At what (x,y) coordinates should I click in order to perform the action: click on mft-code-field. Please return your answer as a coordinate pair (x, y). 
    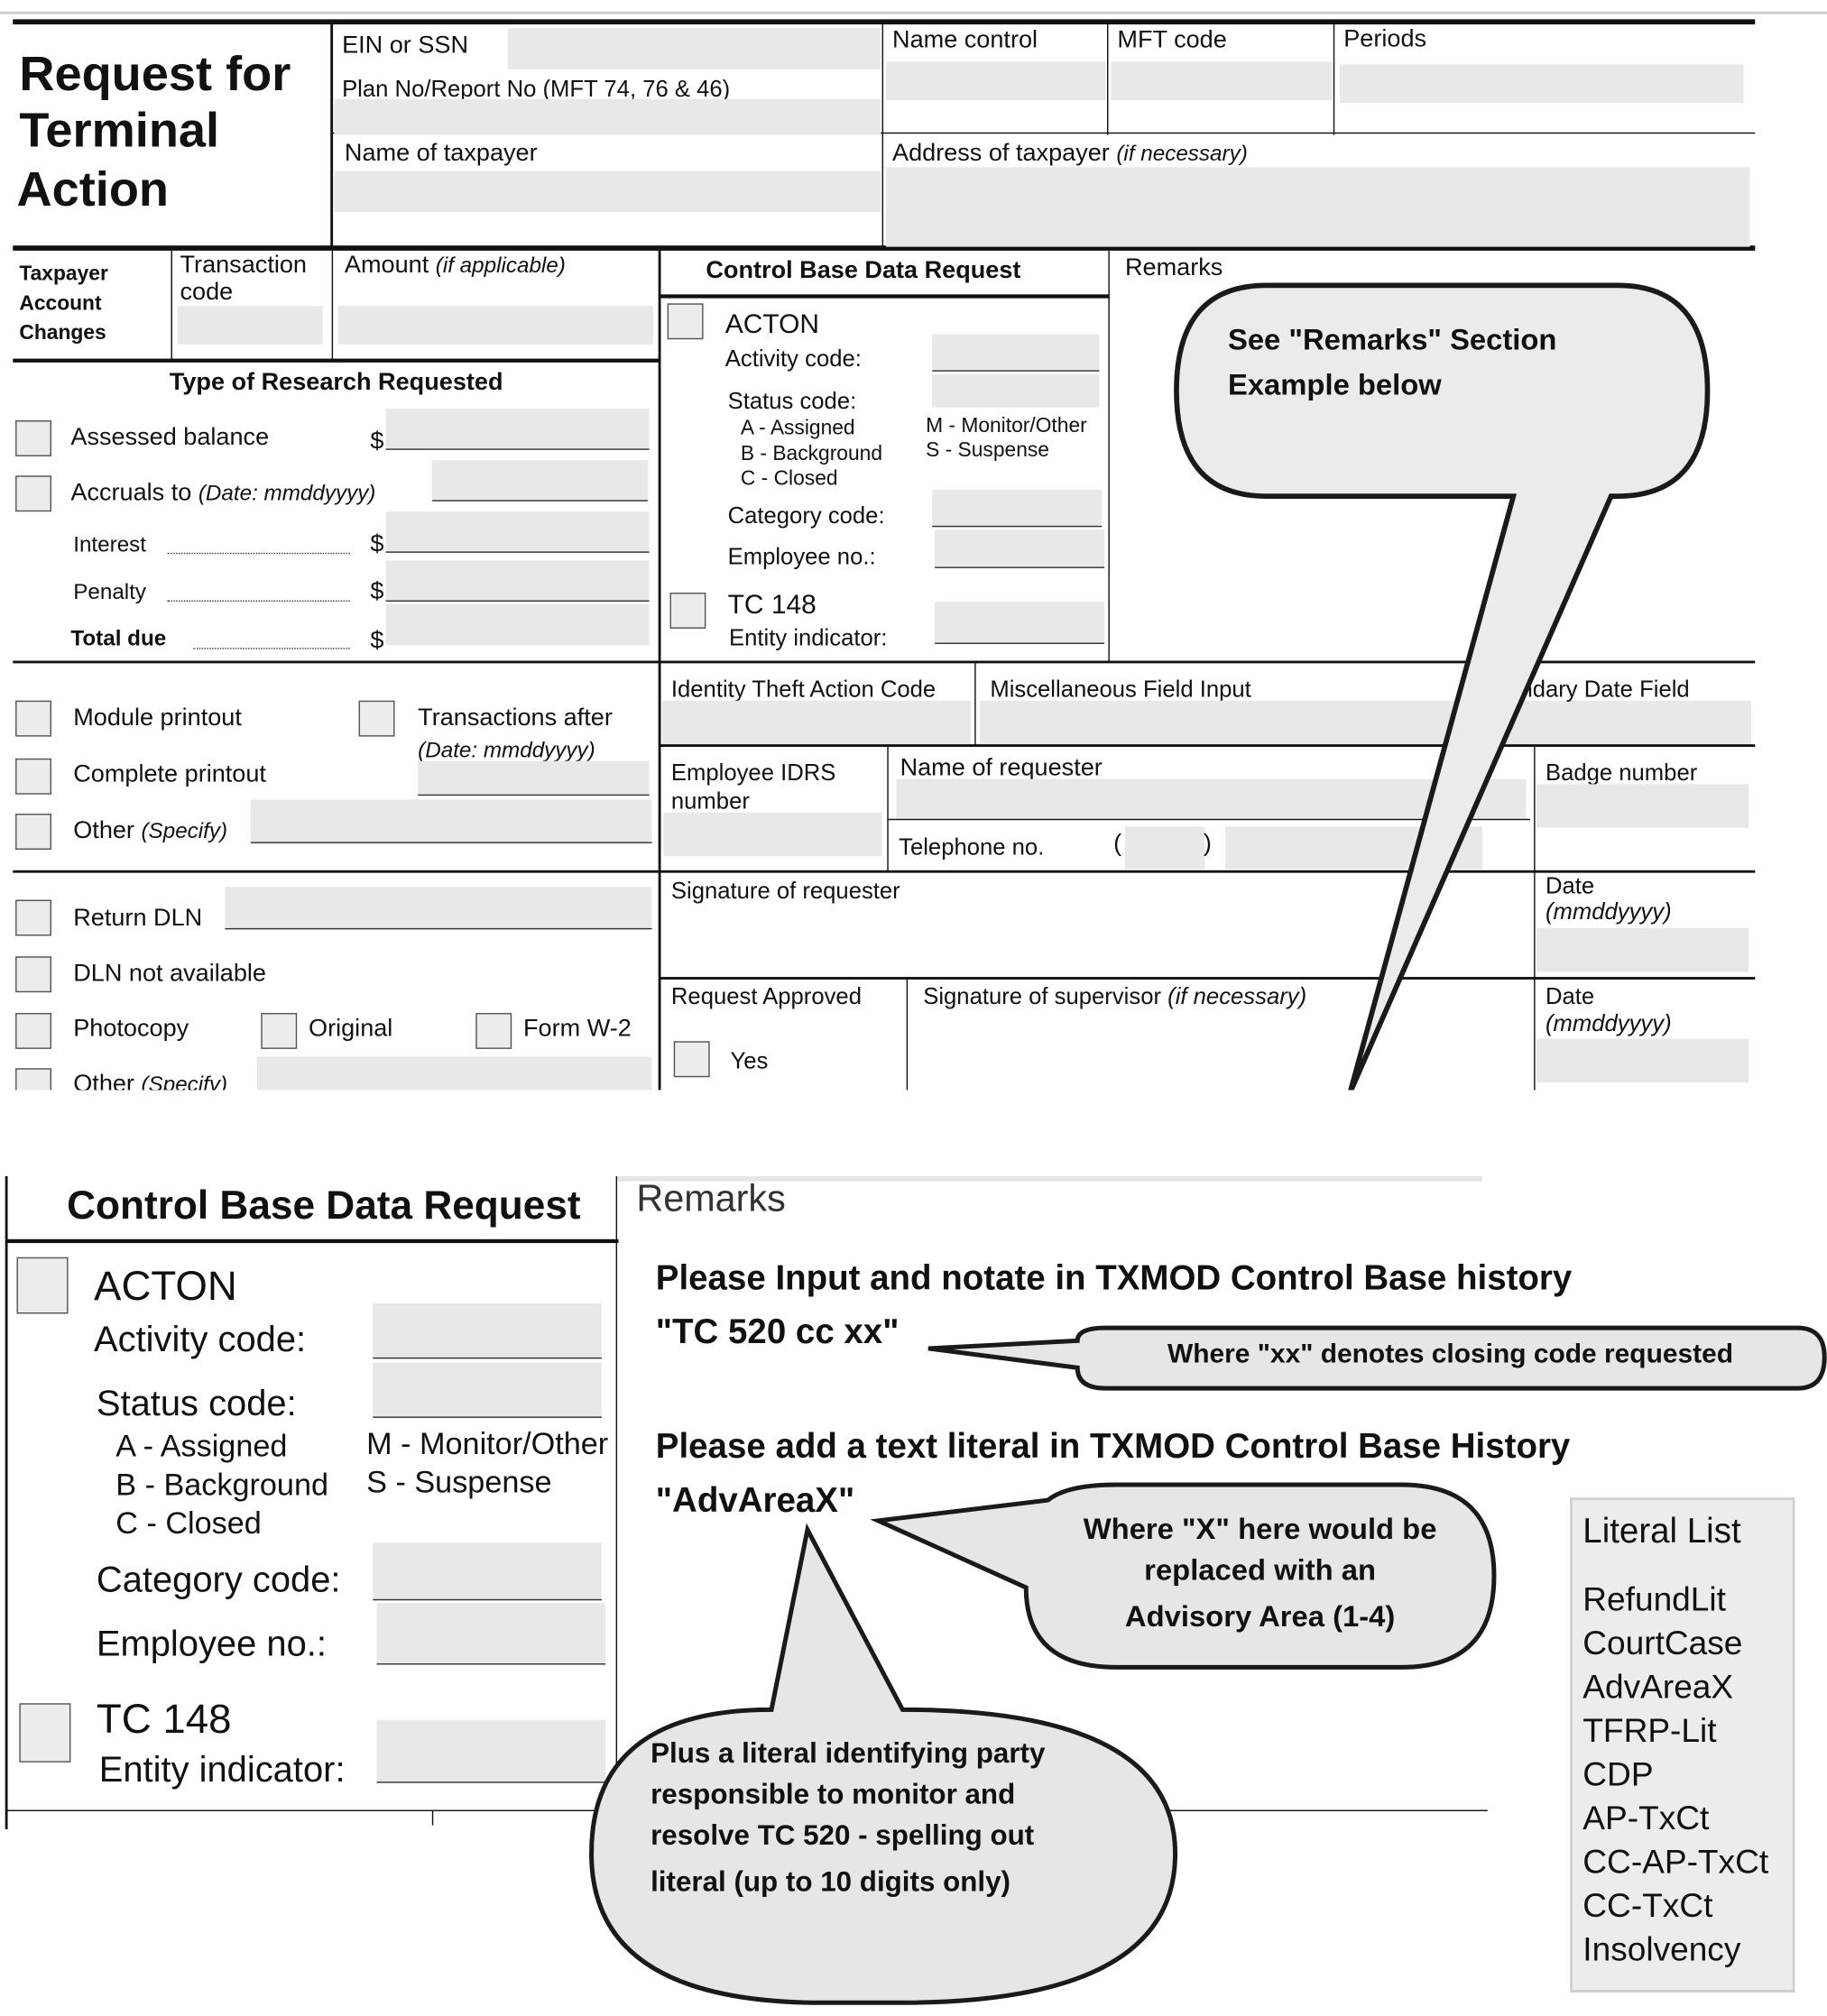
    Looking at the image, I should click on (1222, 81).